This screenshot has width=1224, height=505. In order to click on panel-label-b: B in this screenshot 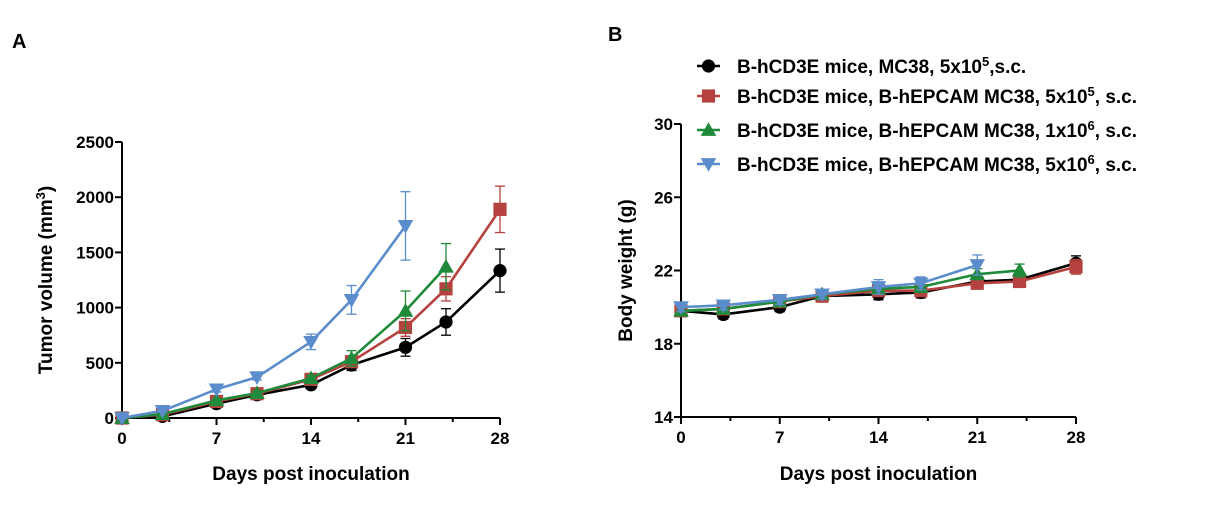, I will do `click(615, 35)`.